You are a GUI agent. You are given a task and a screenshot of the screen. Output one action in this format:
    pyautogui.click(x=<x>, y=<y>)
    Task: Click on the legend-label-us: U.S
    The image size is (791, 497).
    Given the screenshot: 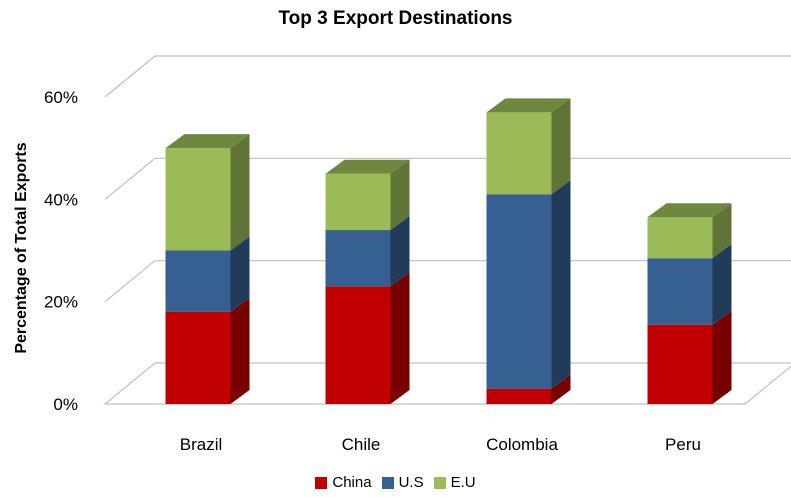 What is the action you would take?
    pyautogui.click(x=411, y=482)
    